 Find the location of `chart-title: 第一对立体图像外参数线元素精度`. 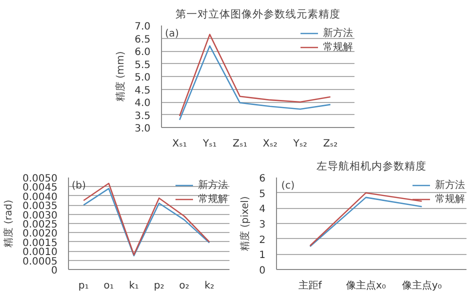

chart-title: 第一对立体图像外参数线元素精度 is located at coordinates (258, 14).